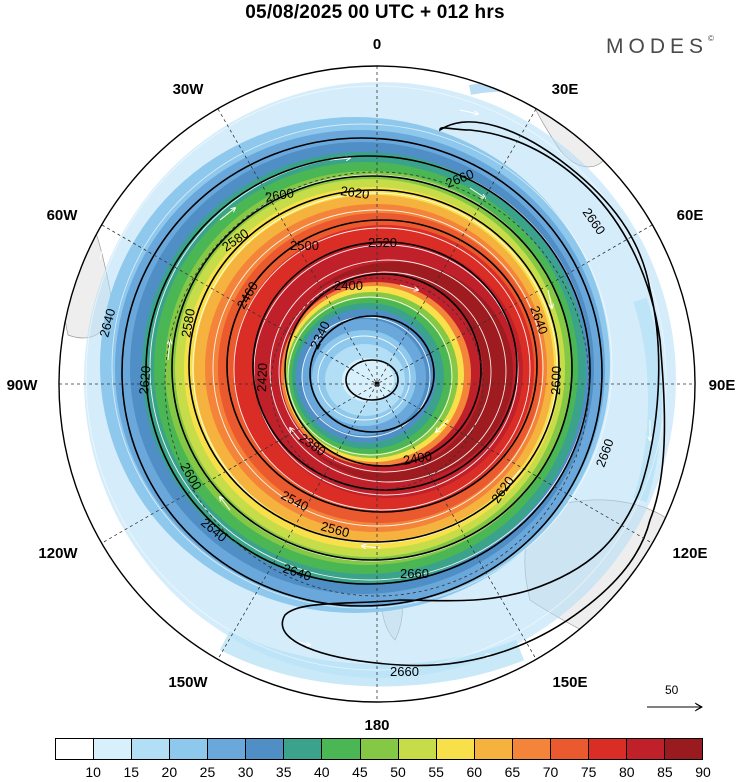 This screenshot has width=750, height=782. Describe the element at coordinates (189, 89) in the screenshot. I see `lon-label-30w: 30W` at that location.